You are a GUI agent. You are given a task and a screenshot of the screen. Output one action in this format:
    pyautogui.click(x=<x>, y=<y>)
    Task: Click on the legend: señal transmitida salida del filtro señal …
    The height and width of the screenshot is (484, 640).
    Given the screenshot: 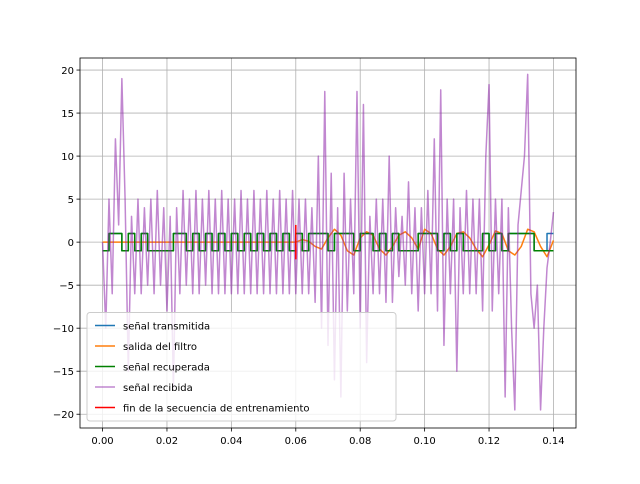 What is the action you would take?
    pyautogui.click(x=241, y=367)
    